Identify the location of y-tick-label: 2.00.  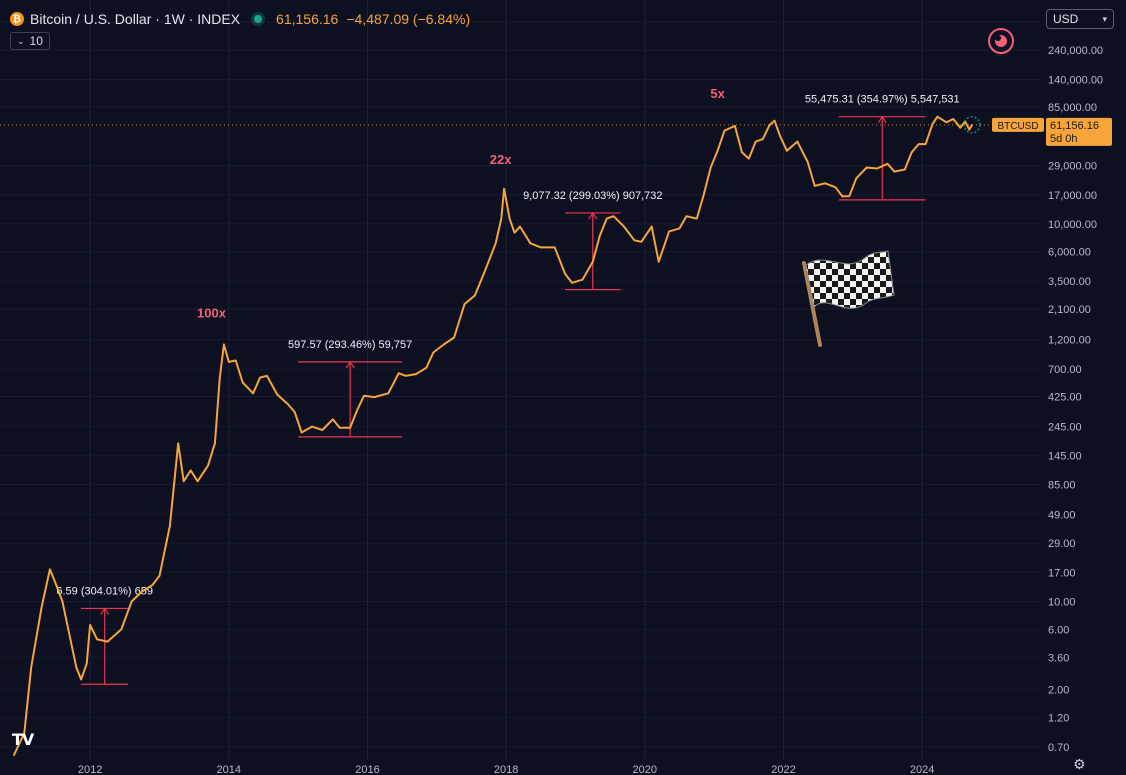
(1058, 690).